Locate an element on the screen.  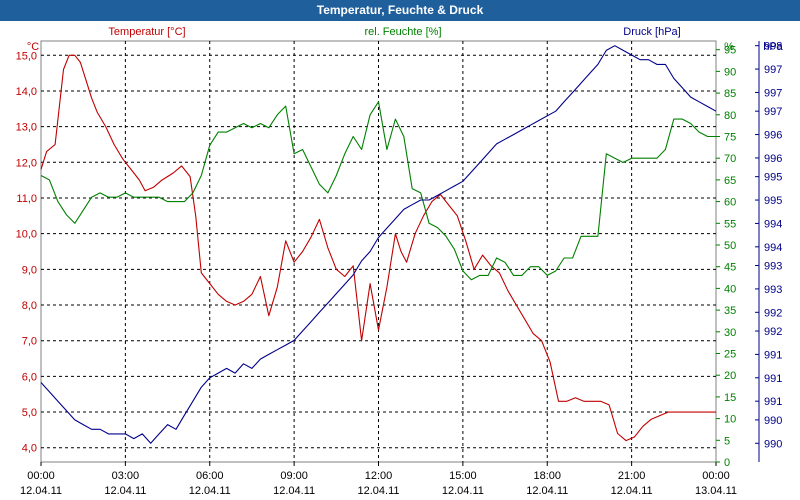
left-tick-label: 15,0 is located at coordinates (26, 56).